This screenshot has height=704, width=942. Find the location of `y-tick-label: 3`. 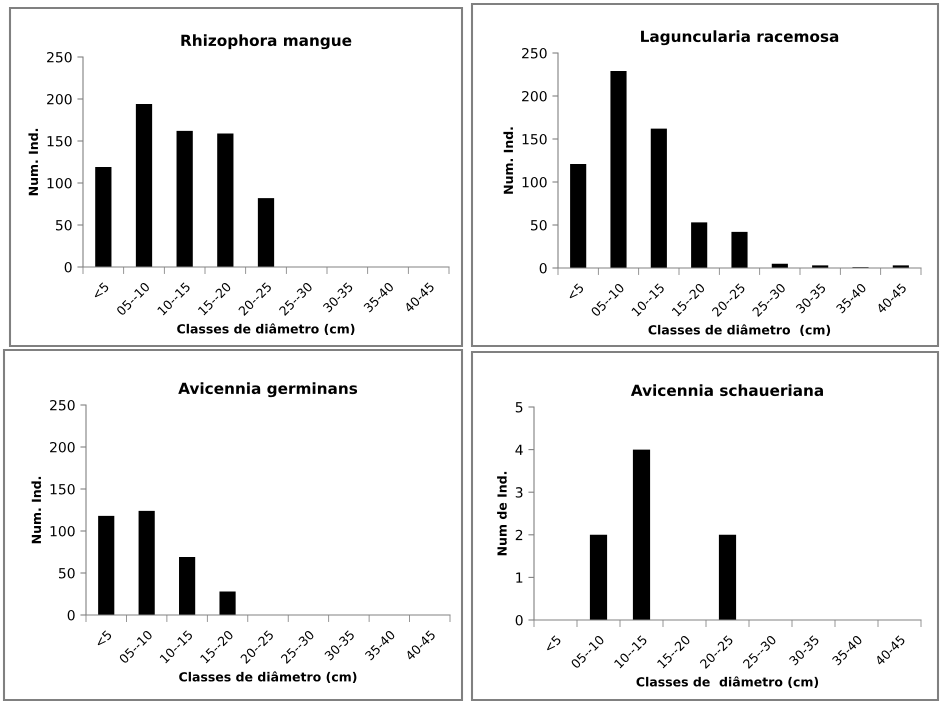

y-tick-label: 3 is located at coordinates (519, 492).